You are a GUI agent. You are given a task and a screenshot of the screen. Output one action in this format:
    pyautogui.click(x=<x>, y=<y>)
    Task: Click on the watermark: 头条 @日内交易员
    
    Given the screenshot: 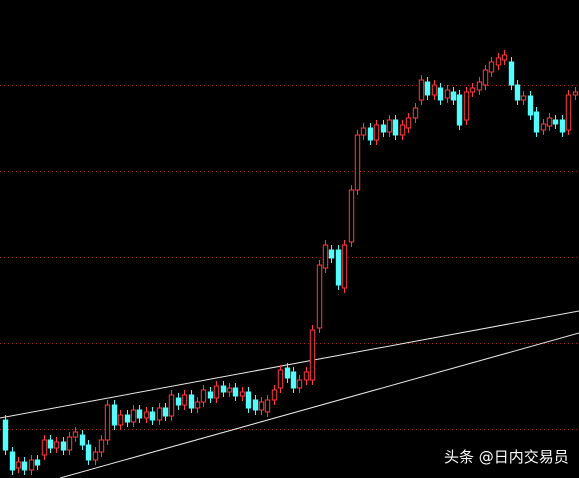 What is the action you would take?
    pyautogui.click(x=506, y=457)
    